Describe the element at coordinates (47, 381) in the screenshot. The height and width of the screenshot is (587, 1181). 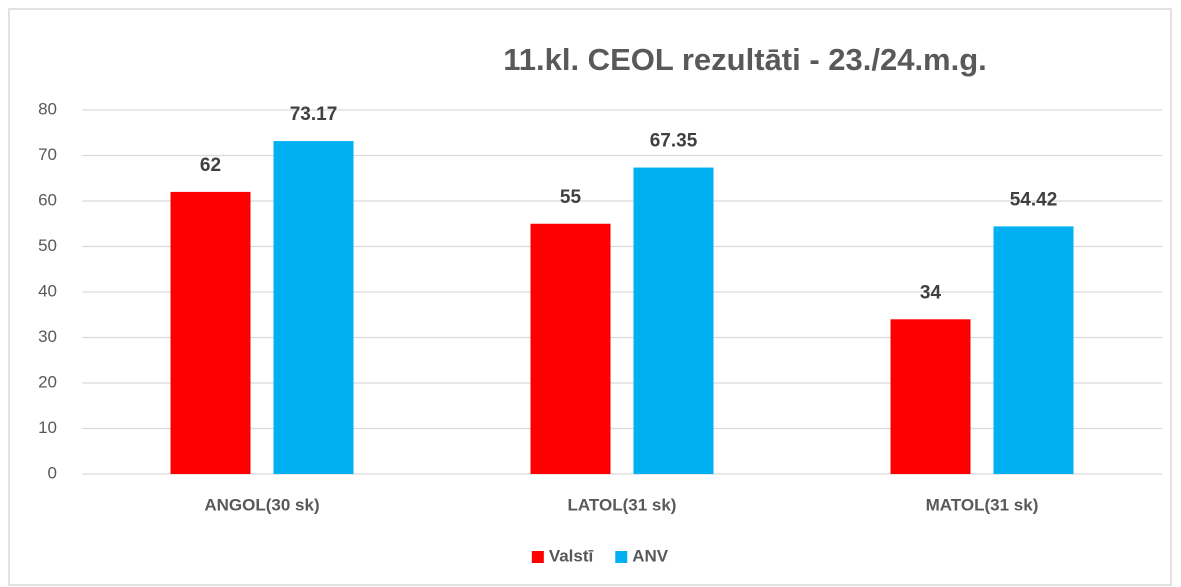
I see `y-tick-label: 20` at that location.